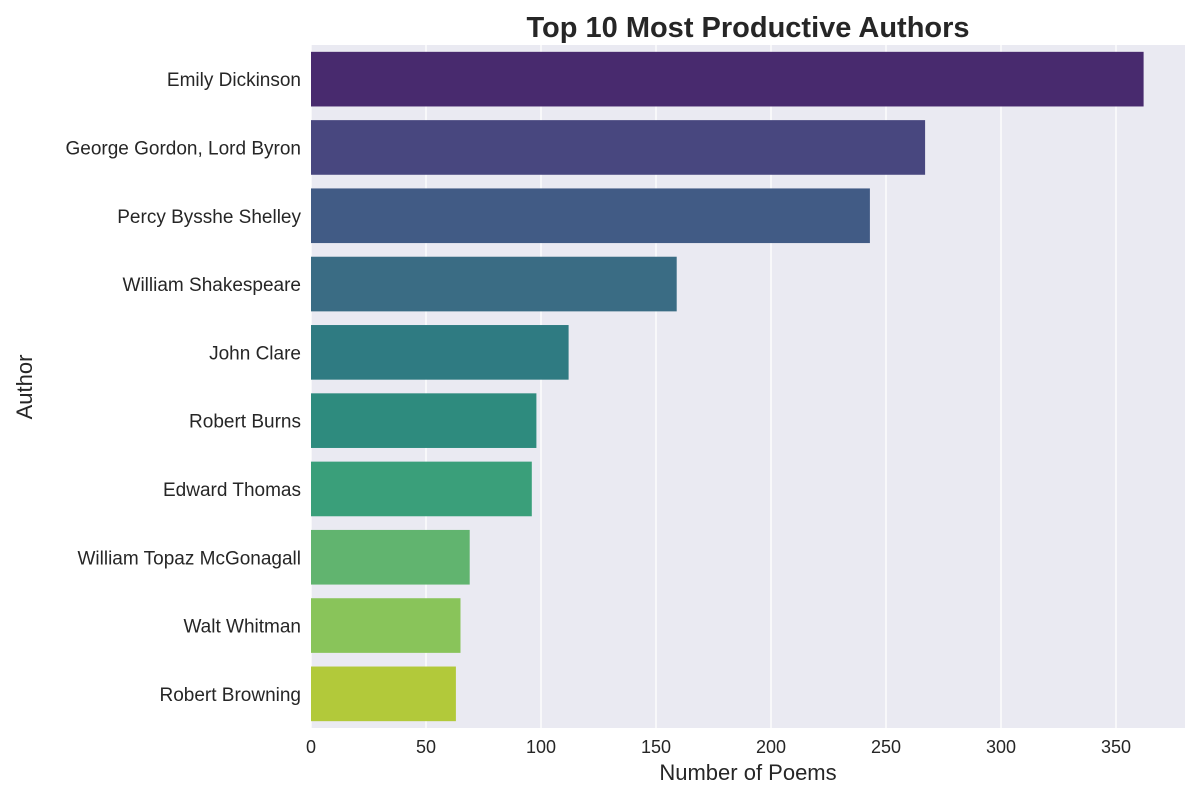 The image size is (1200, 800). Describe the element at coordinates (234, 80) in the screenshot. I see `category-label: Emily Dickinson` at that location.